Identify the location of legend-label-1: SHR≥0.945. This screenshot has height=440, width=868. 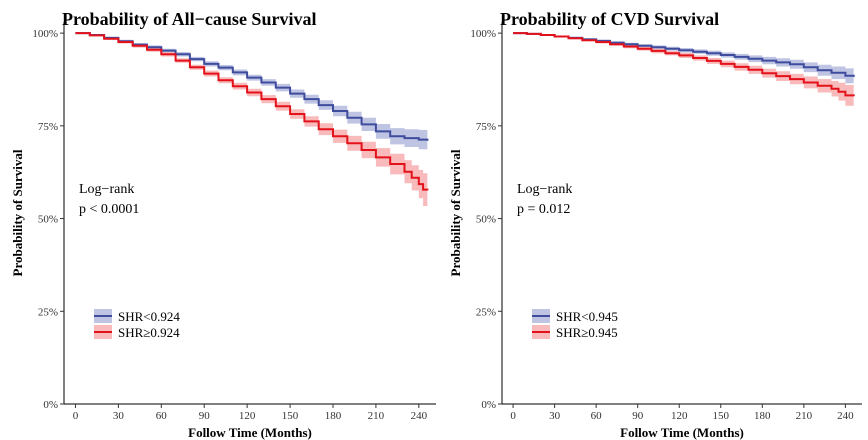
(587, 332).